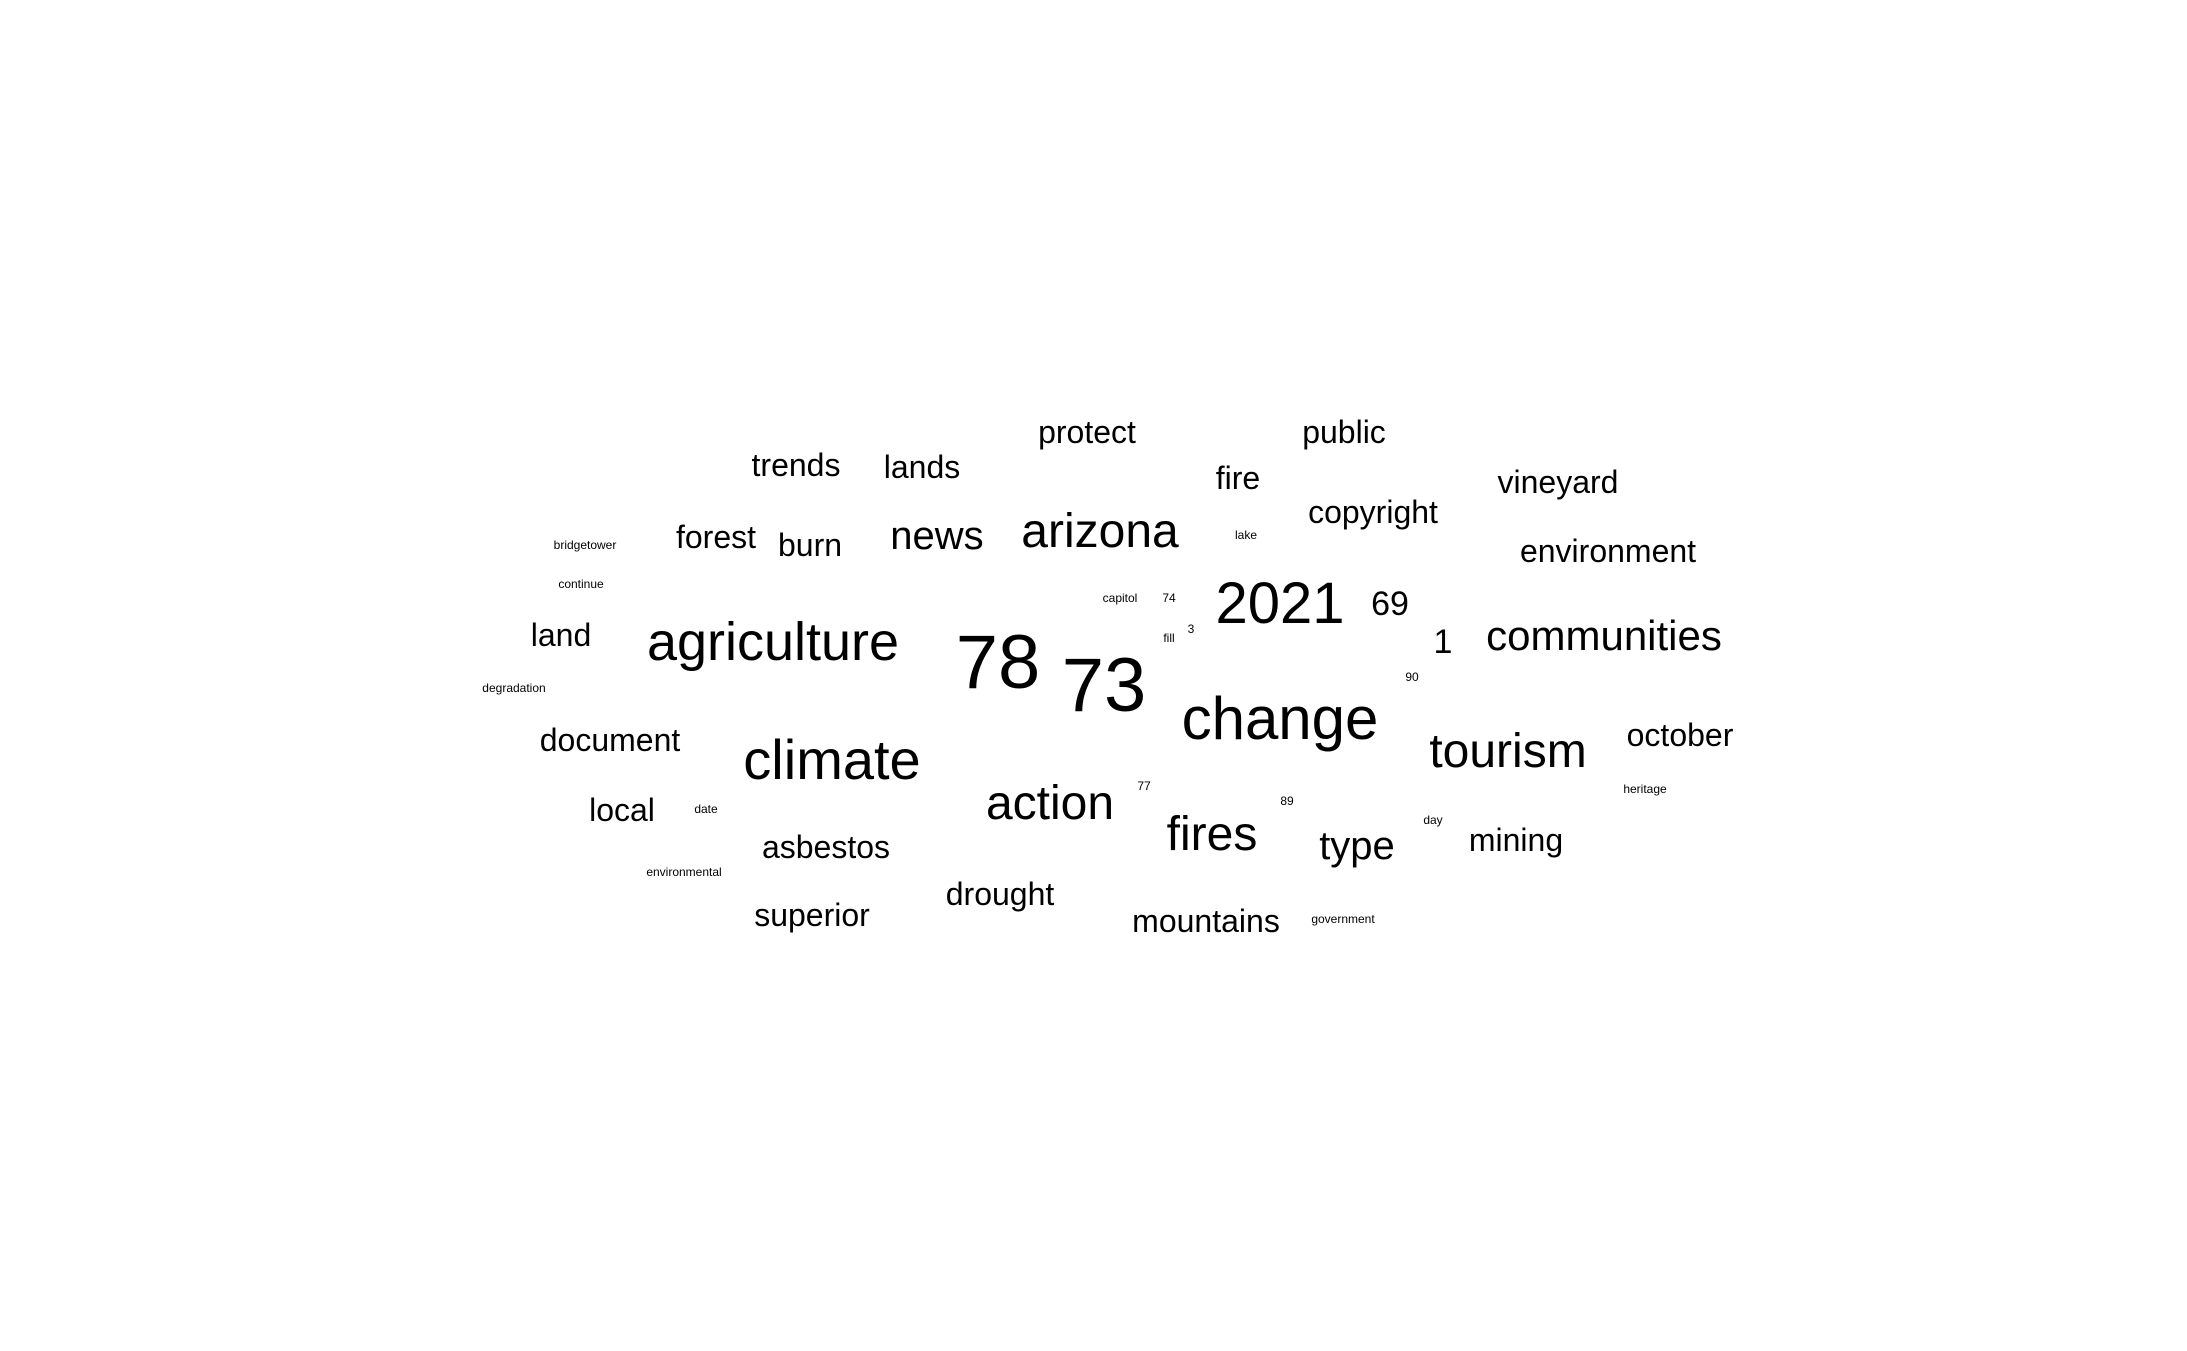  I want to click on cloud-word: 77, so click(1144, 786).